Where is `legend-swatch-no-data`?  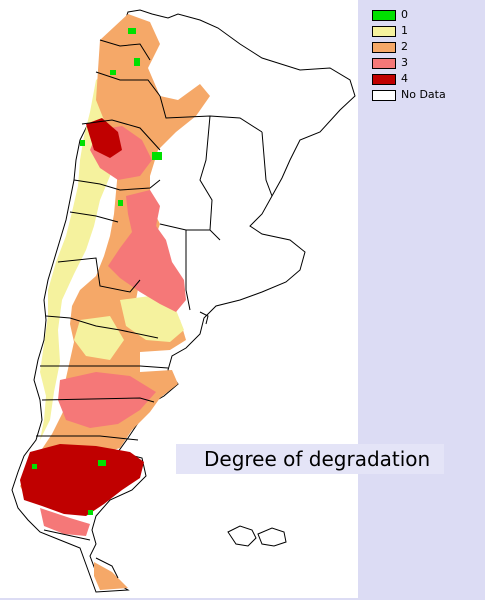
legend-swatch-no-data is located at coordinates (384, 95).